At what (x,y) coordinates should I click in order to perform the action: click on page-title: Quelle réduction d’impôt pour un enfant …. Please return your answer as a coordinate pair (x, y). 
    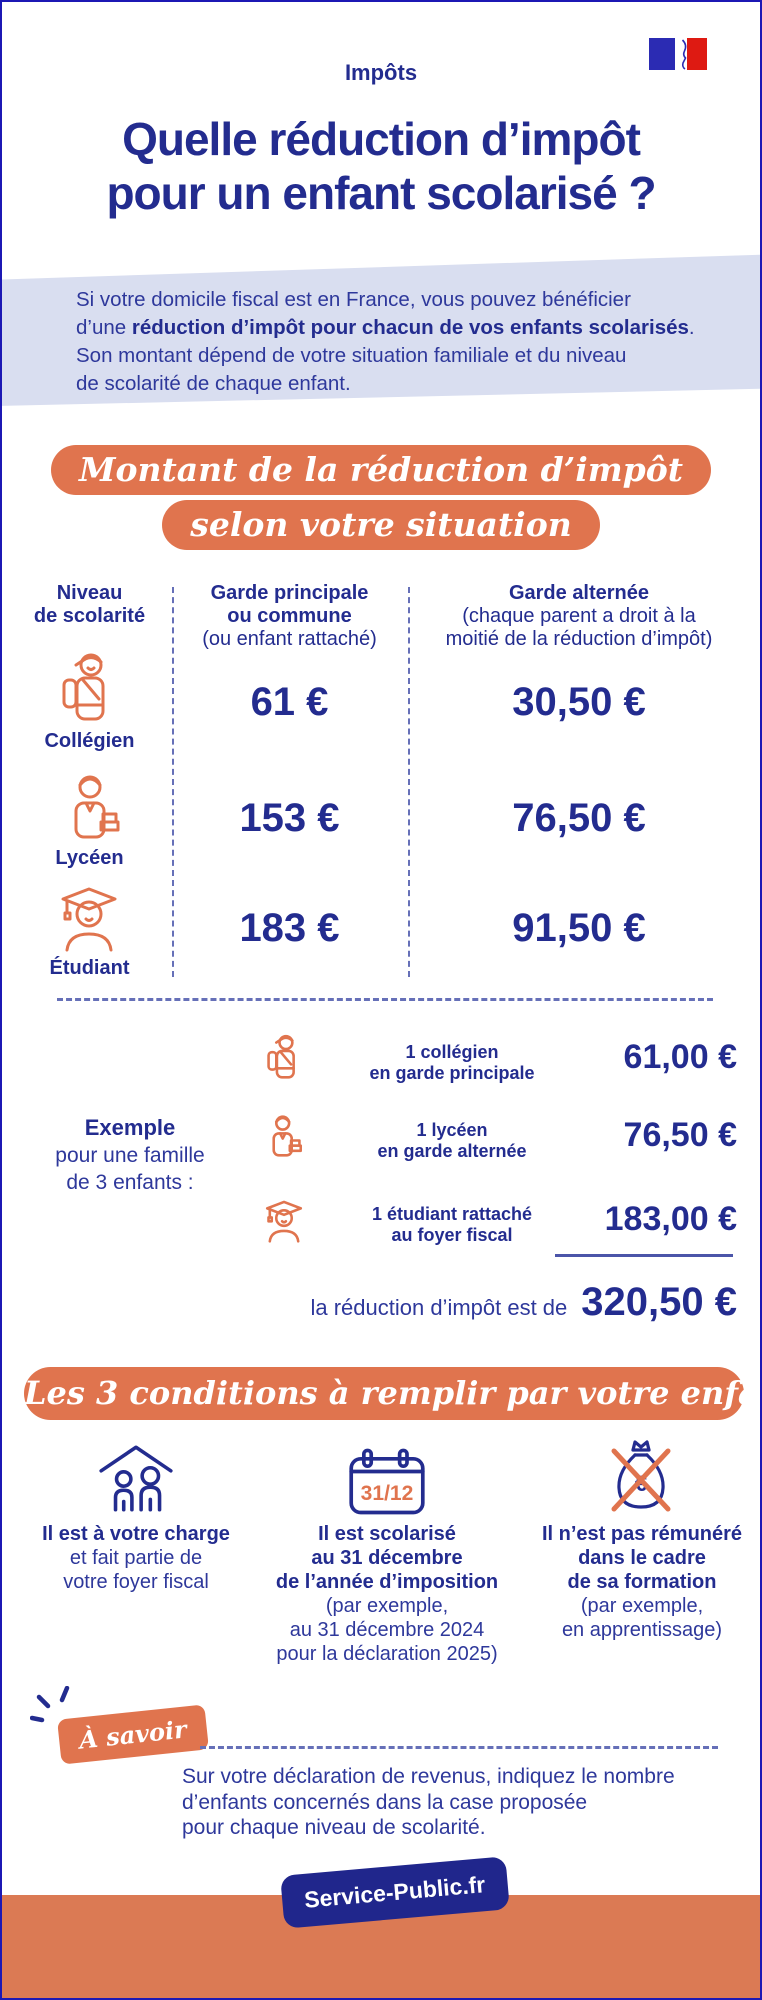
    Looking at the image, I should click on (381, 166).